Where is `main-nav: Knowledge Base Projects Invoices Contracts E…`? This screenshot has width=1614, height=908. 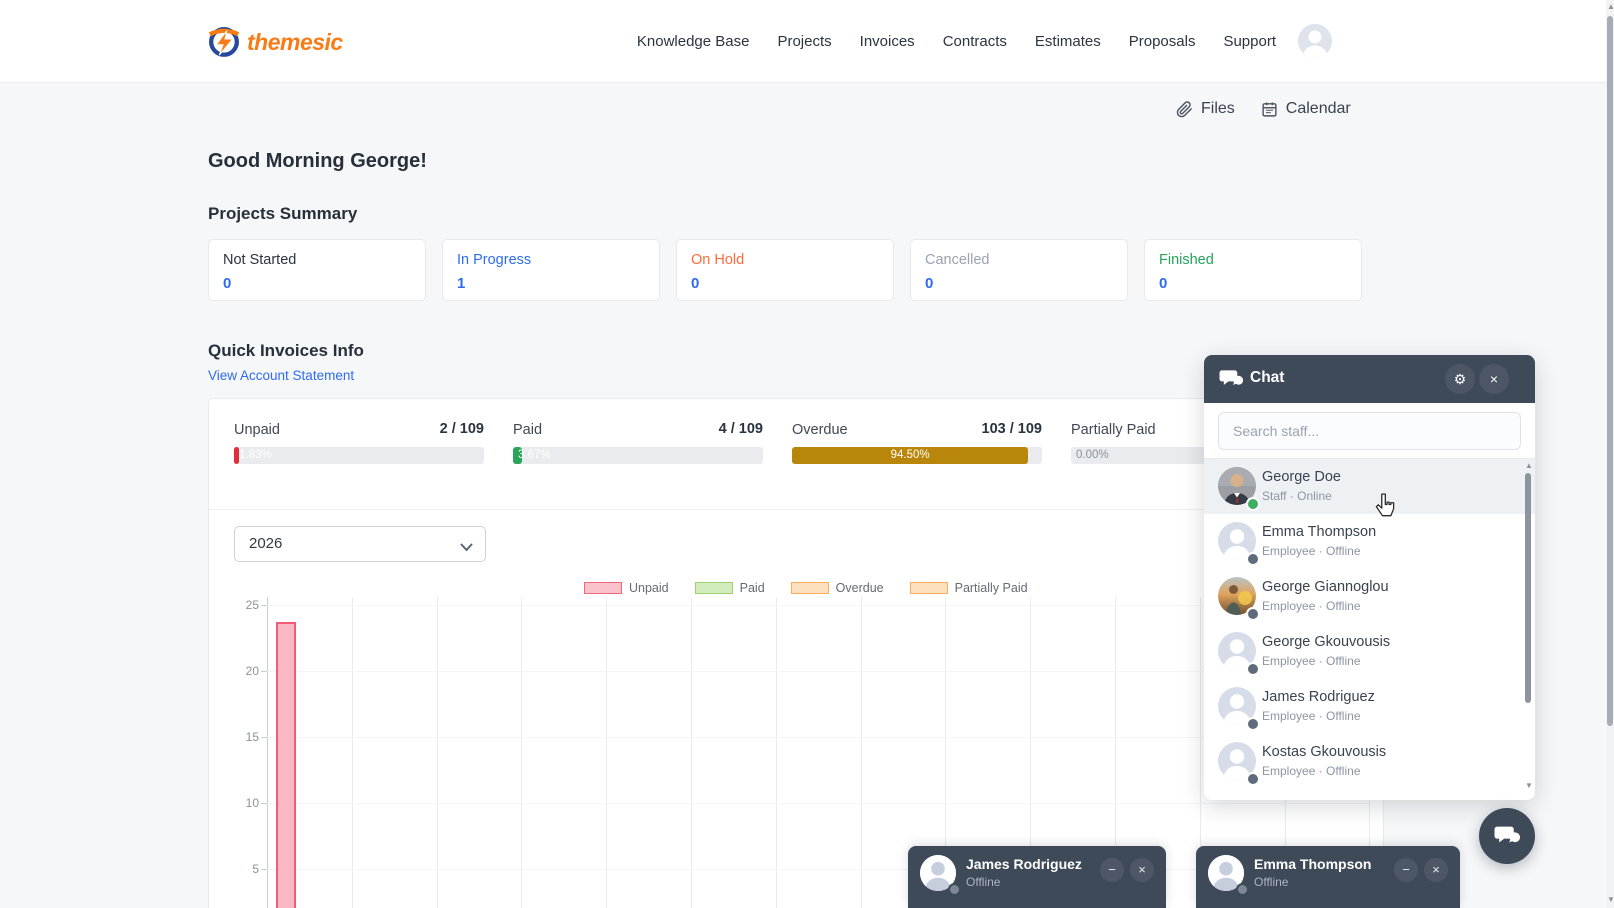 main-nav: Knowledge Base Projects Invoices Contracts E… is located at coordinates (956, 41).